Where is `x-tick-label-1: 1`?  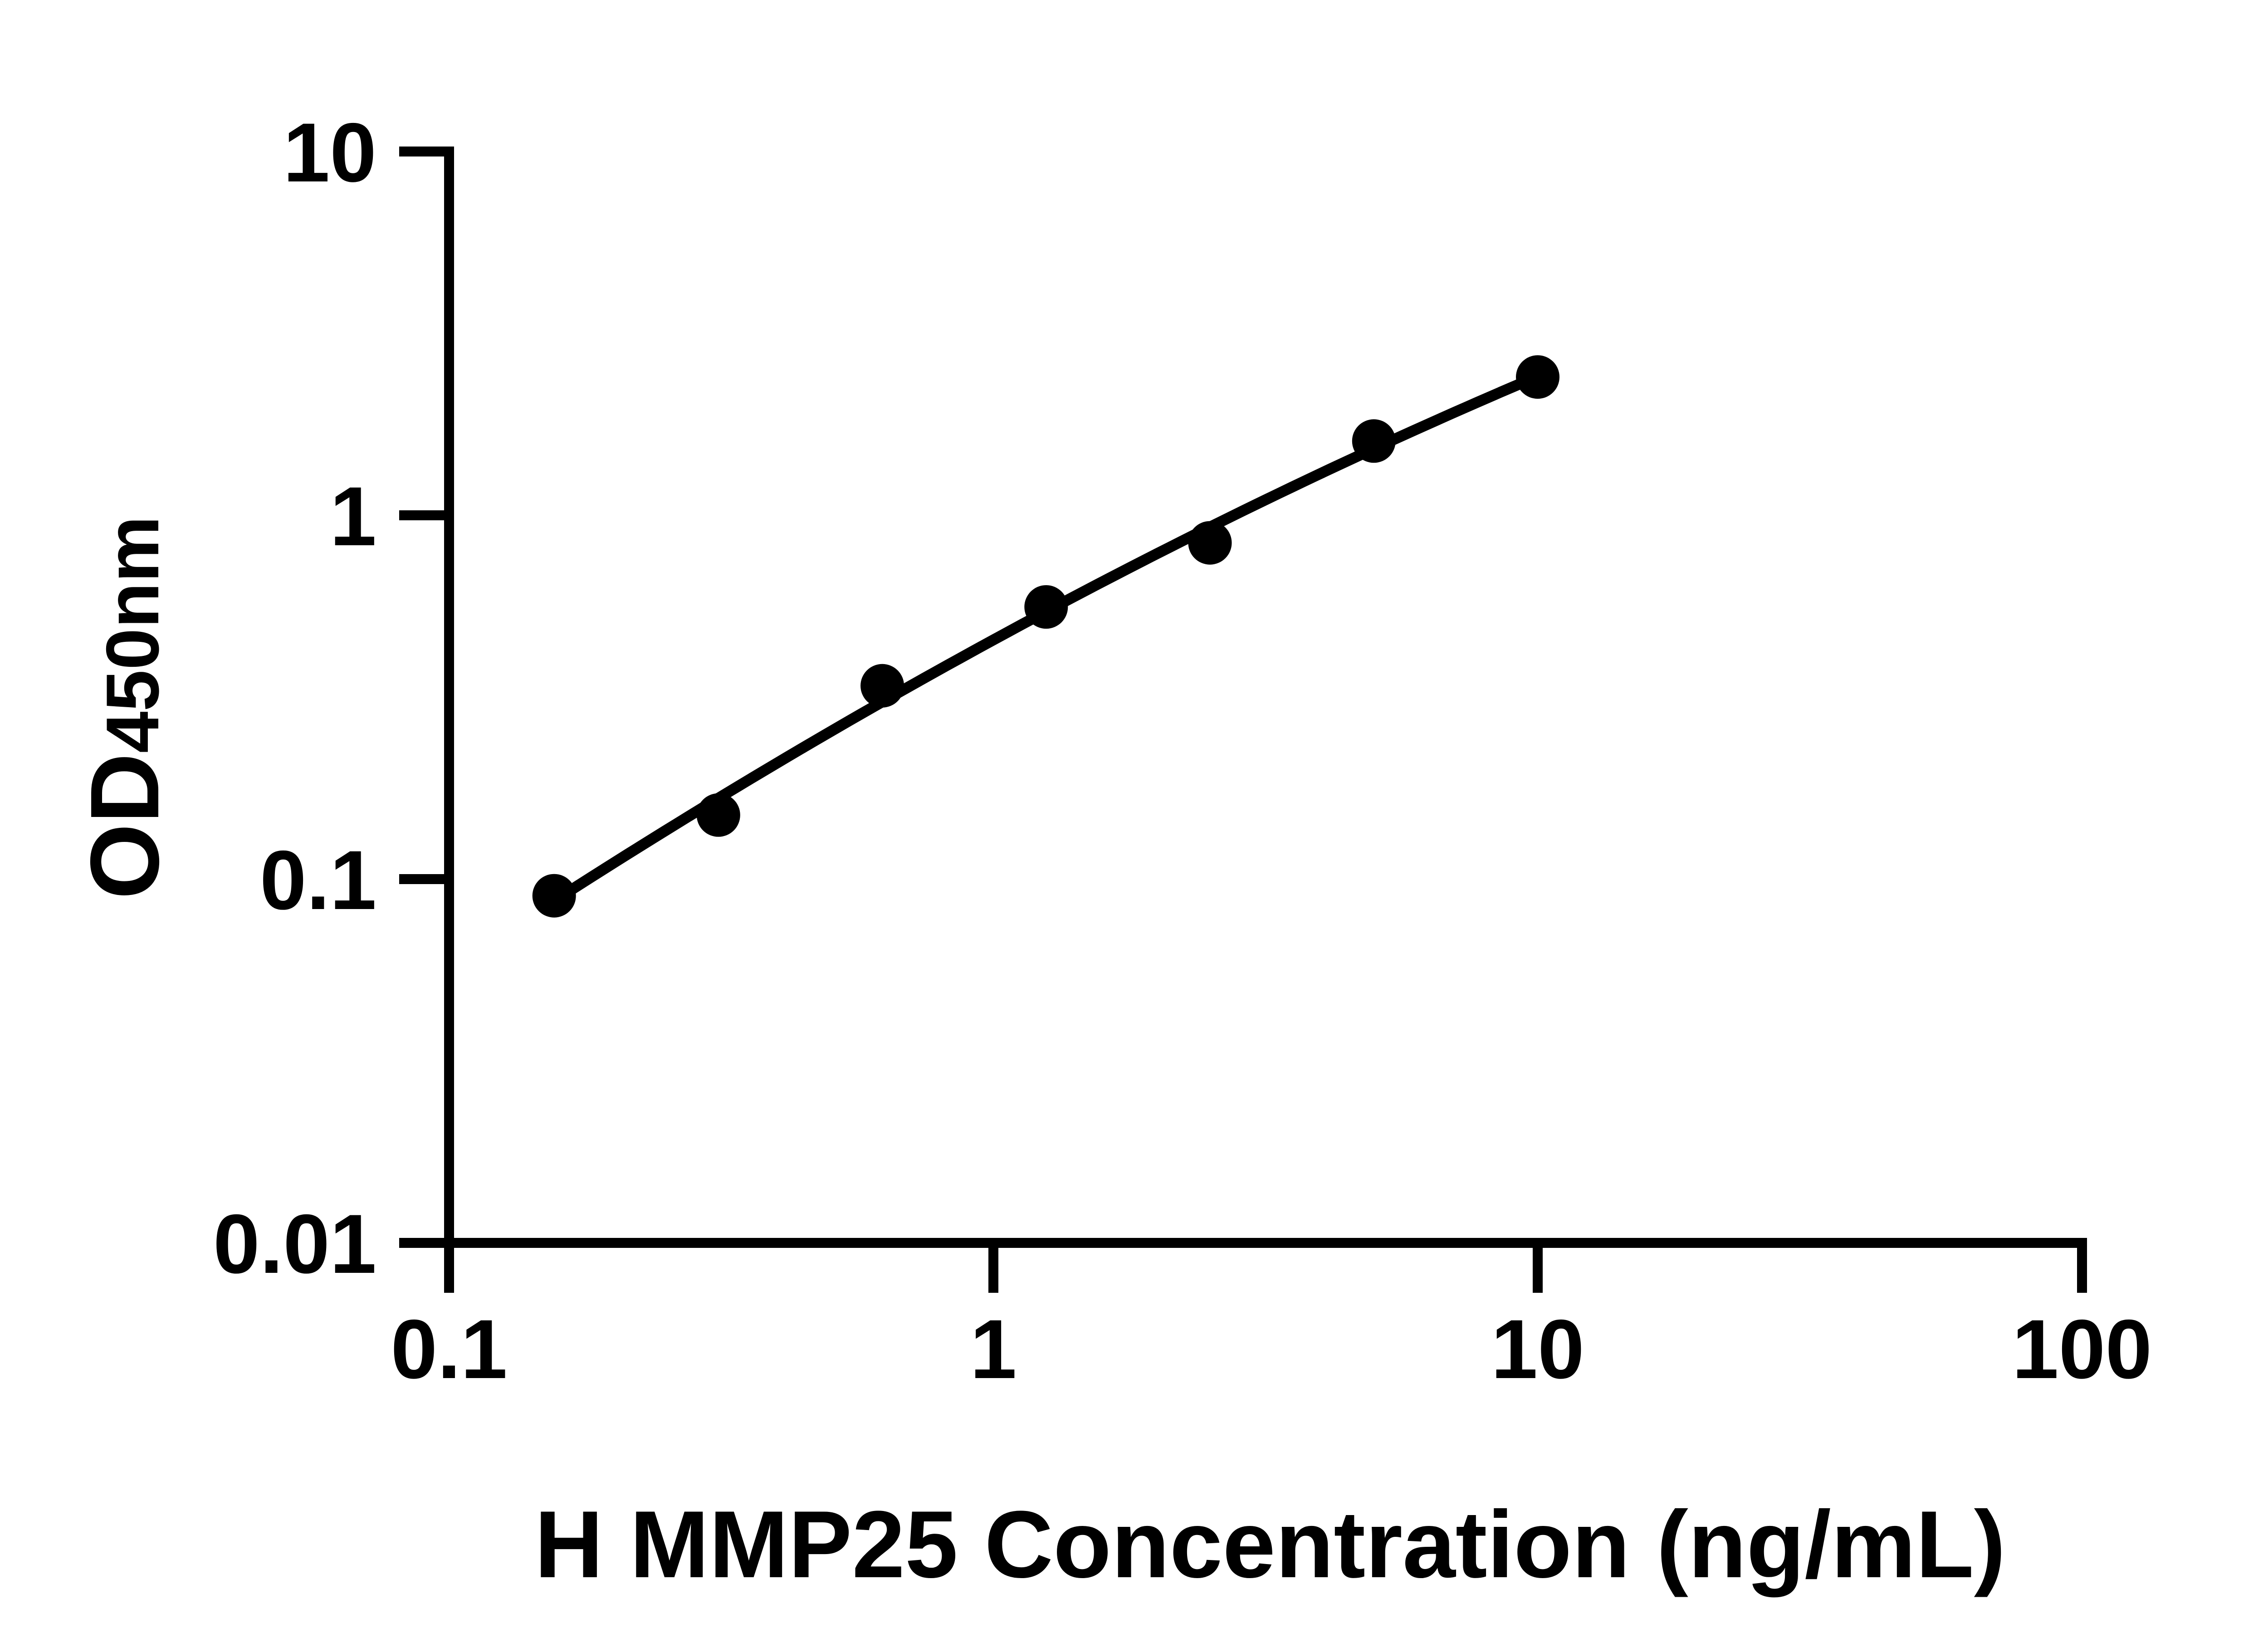 x-tick-label-1: 1 is located at coordinates (994, 1349).